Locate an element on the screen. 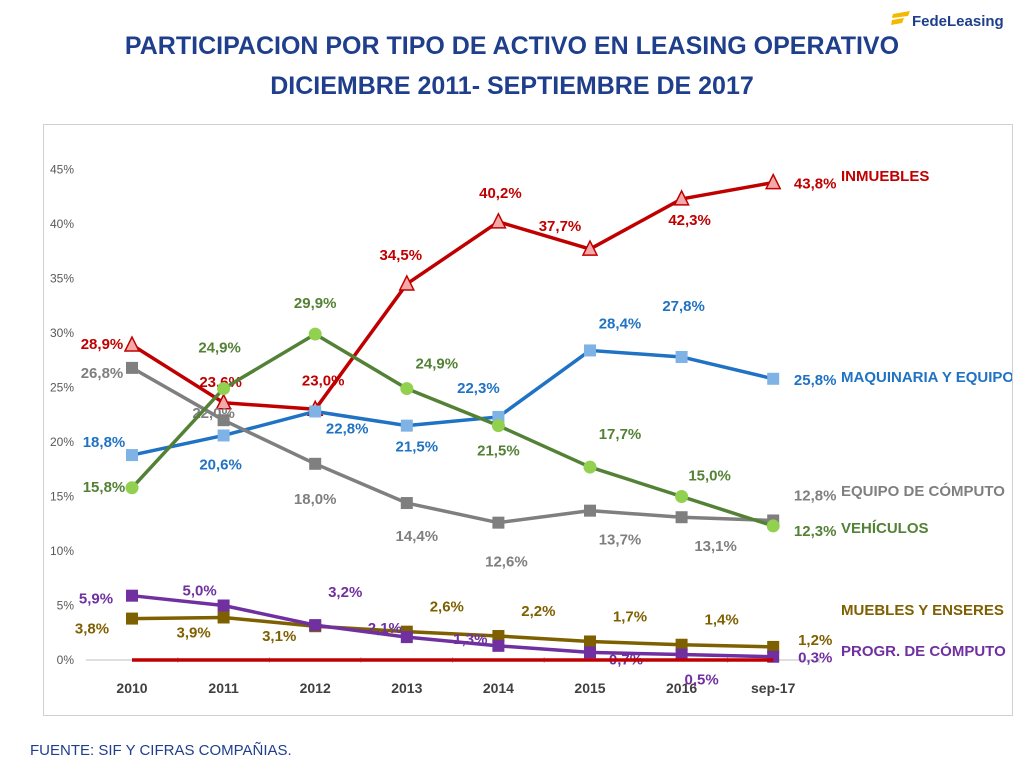 The width and height of the screenshot is (1024, 768). data-label-equipo-de-c-mputo: 12,8% is located at coordinates (815, 495).